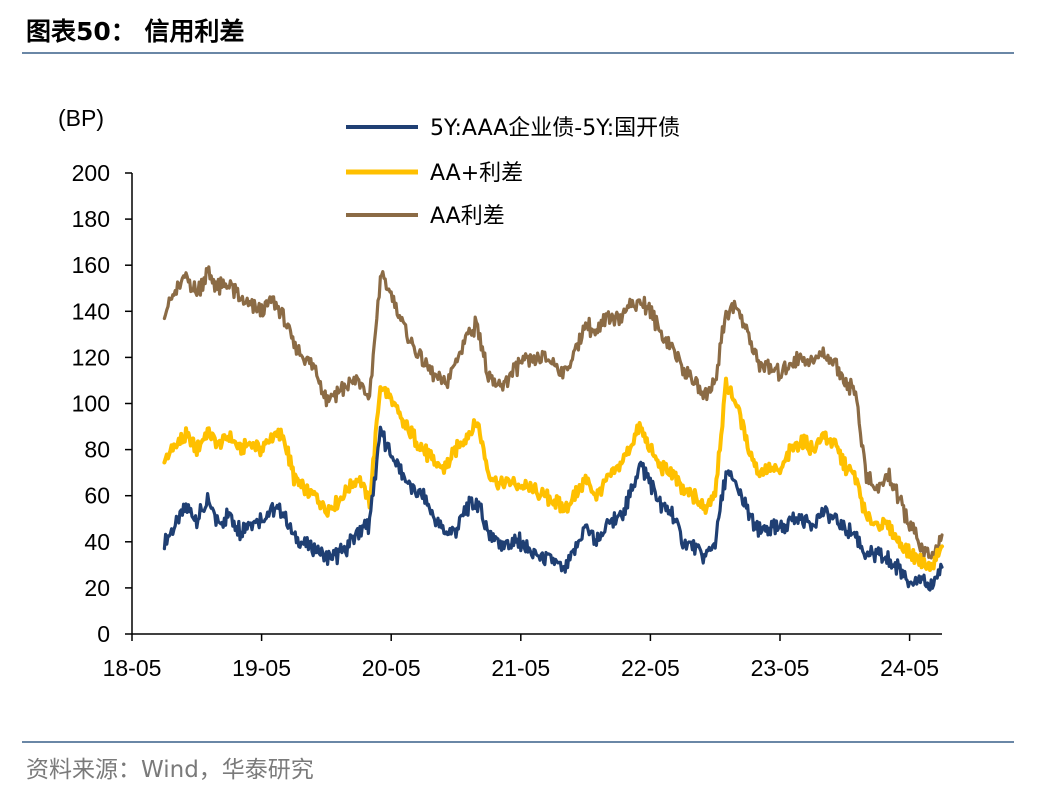 The width and height of the screenshot is (1044, 792). I want to click on footer-rule, so click(518, 742).